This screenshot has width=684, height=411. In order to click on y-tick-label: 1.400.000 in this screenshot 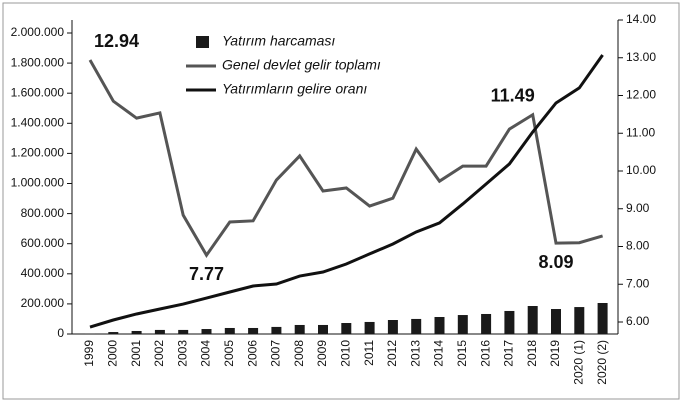, I will do `click(38, 122)`.